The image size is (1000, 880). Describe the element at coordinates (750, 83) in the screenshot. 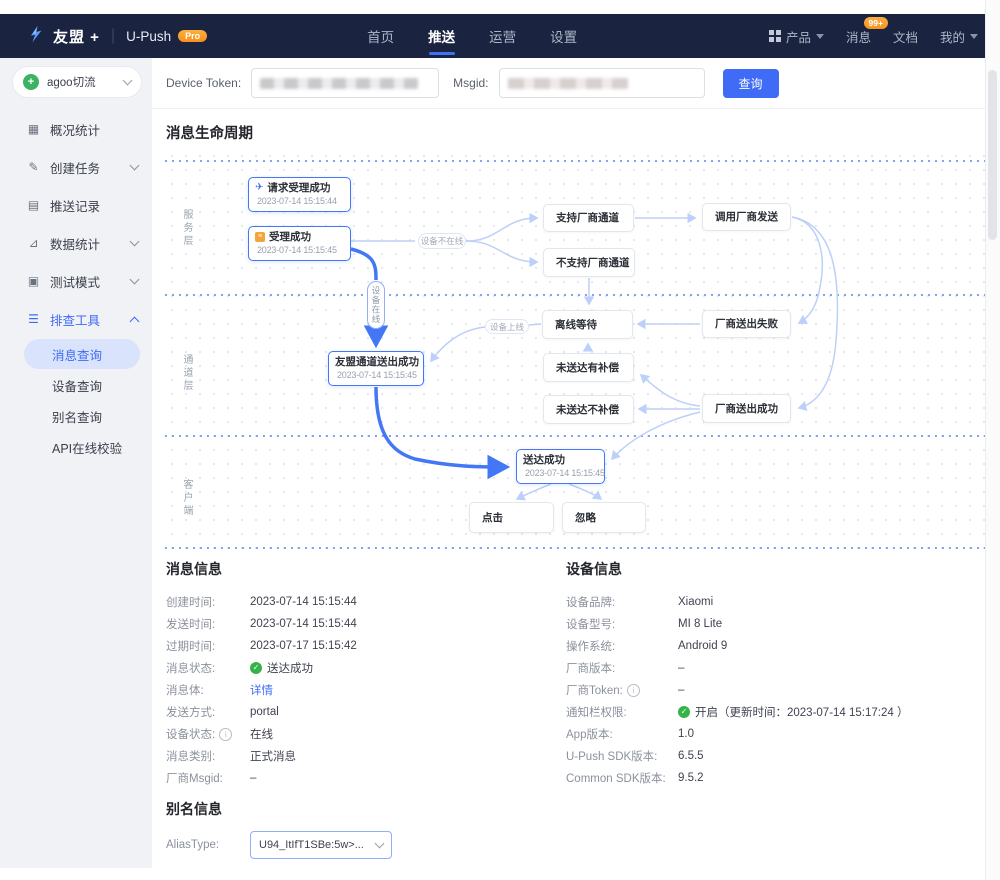

I see `search-button: 查询` at that location.